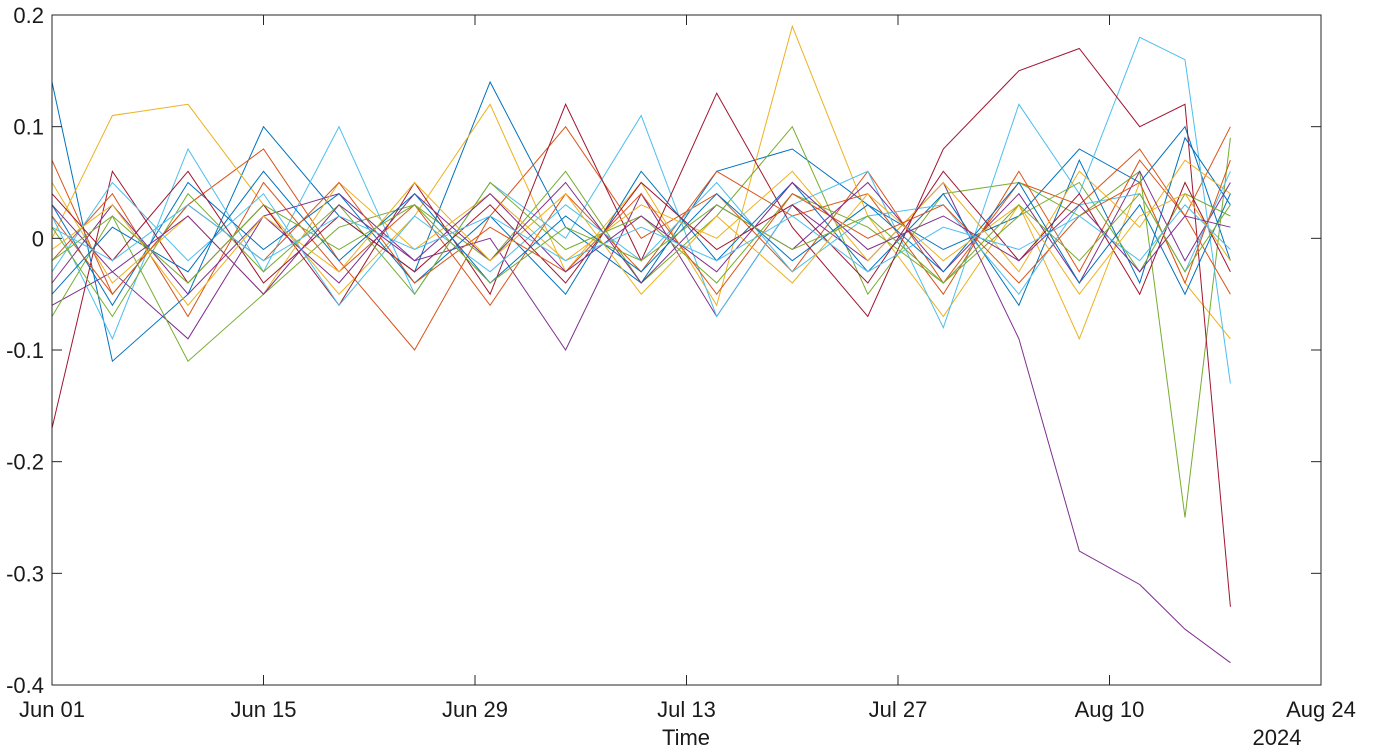 The image size is (1380, 754). I want to click on x-tick-label: Aug 24, so click(1321, 709).